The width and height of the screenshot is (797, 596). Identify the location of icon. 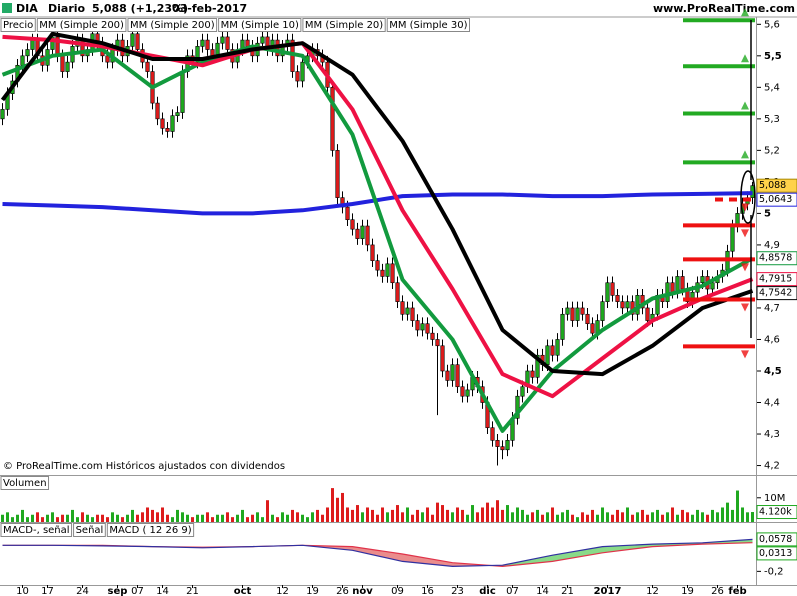
(7, 8).